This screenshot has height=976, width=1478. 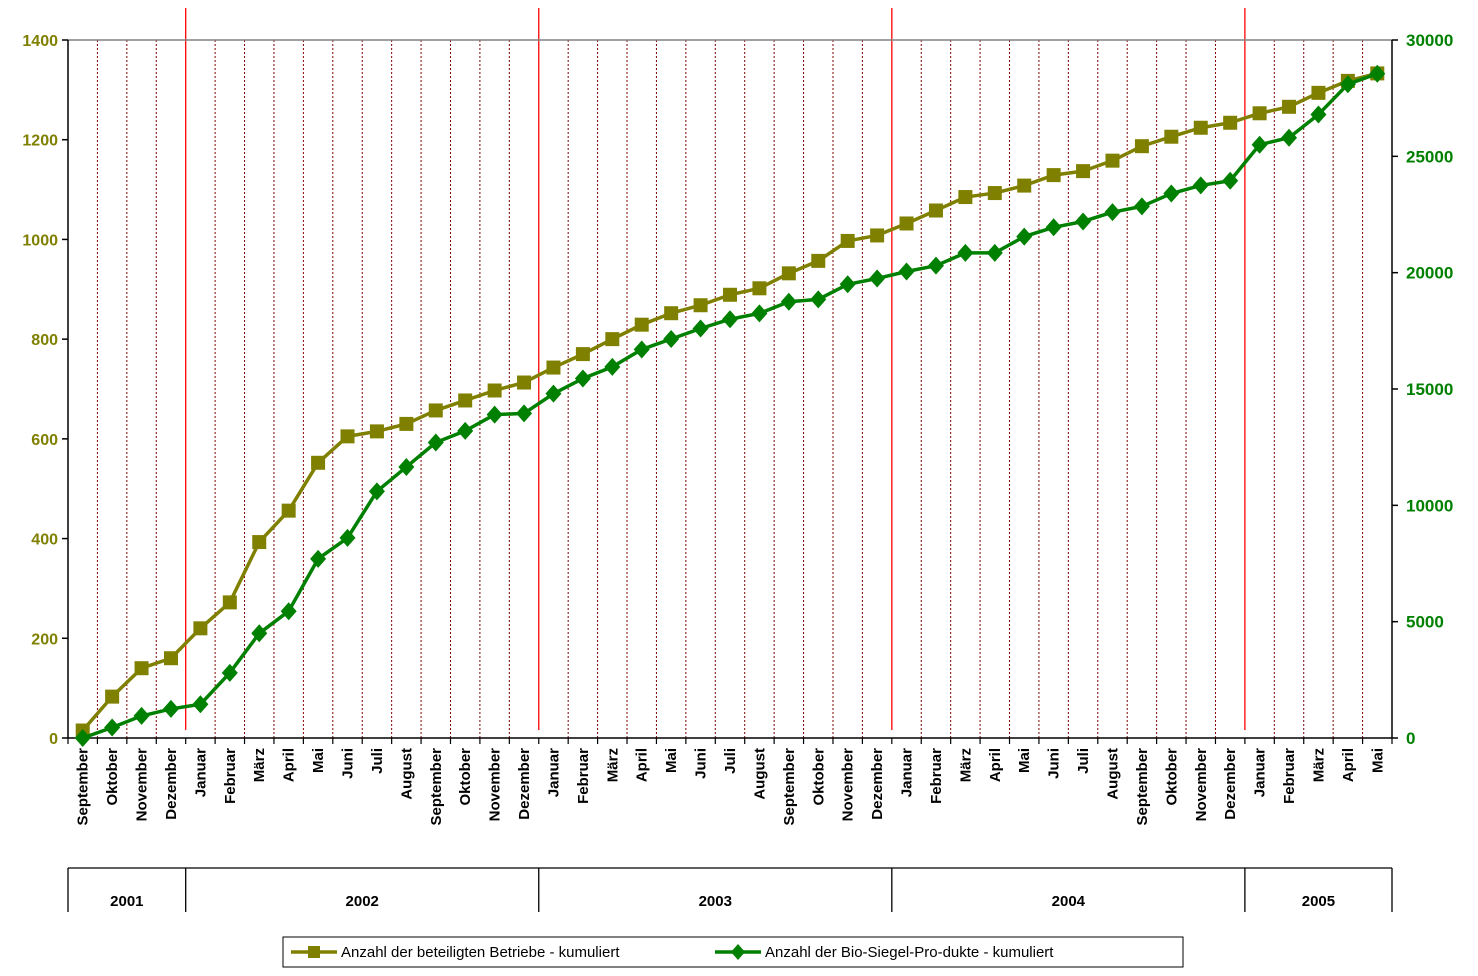 What do you see at coordinates (44, 440) in the screenshot?
I see `left-tick-label: 600` at bounding box center [44, 440].